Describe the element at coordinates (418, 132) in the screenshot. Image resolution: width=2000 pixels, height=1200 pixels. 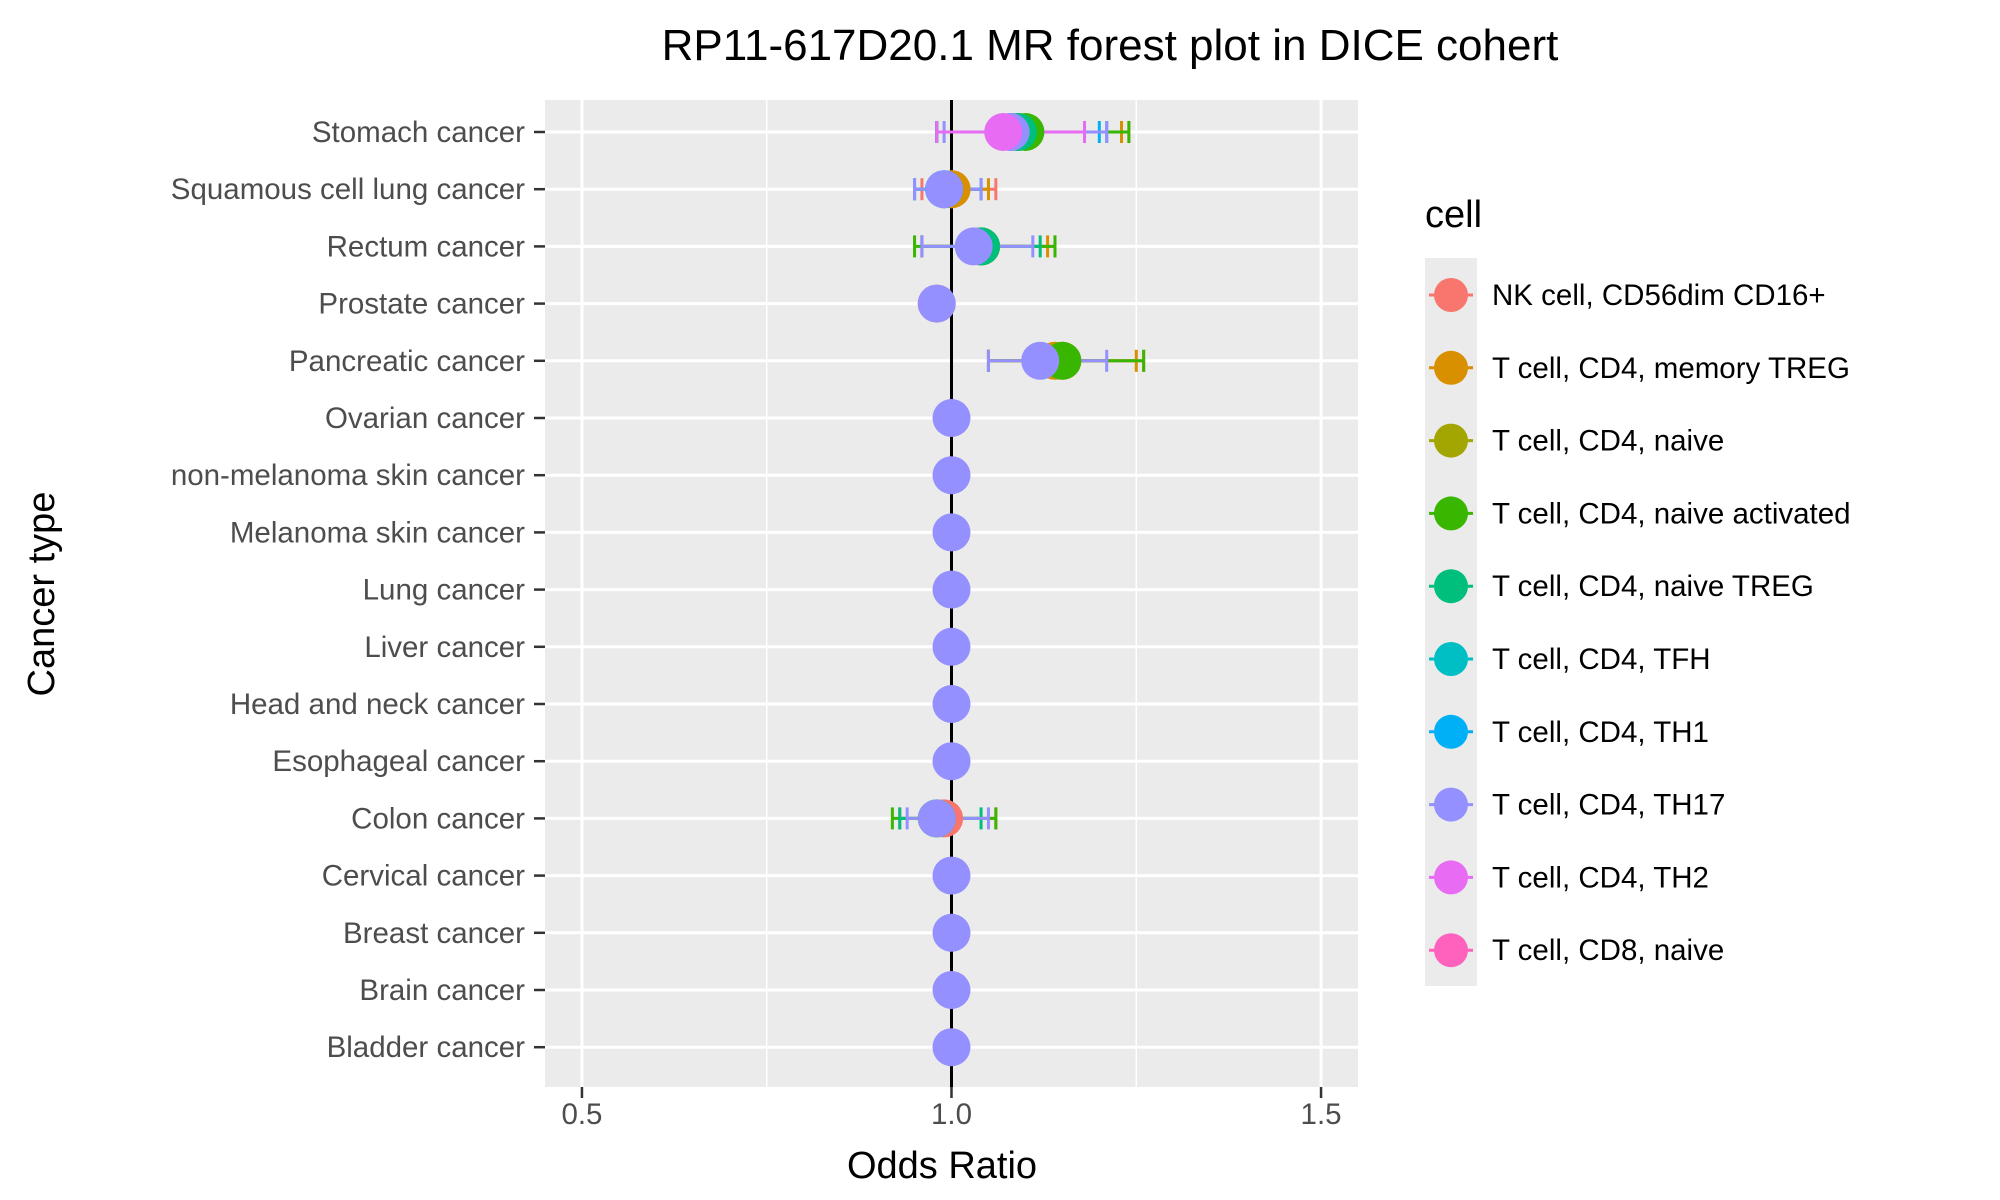
I see `y-tick-label: Stomach cancer` at that location.